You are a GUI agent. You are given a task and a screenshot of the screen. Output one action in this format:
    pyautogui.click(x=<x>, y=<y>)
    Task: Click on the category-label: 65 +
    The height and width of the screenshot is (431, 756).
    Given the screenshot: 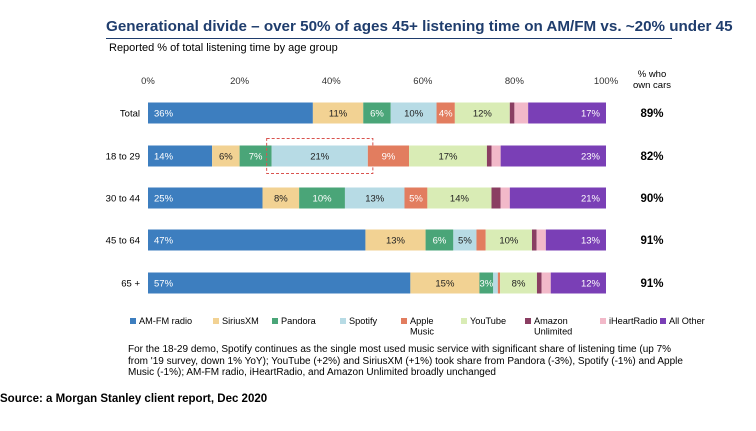 What is the action you would take?
    pyautogui.click(x=130, y=284)
    